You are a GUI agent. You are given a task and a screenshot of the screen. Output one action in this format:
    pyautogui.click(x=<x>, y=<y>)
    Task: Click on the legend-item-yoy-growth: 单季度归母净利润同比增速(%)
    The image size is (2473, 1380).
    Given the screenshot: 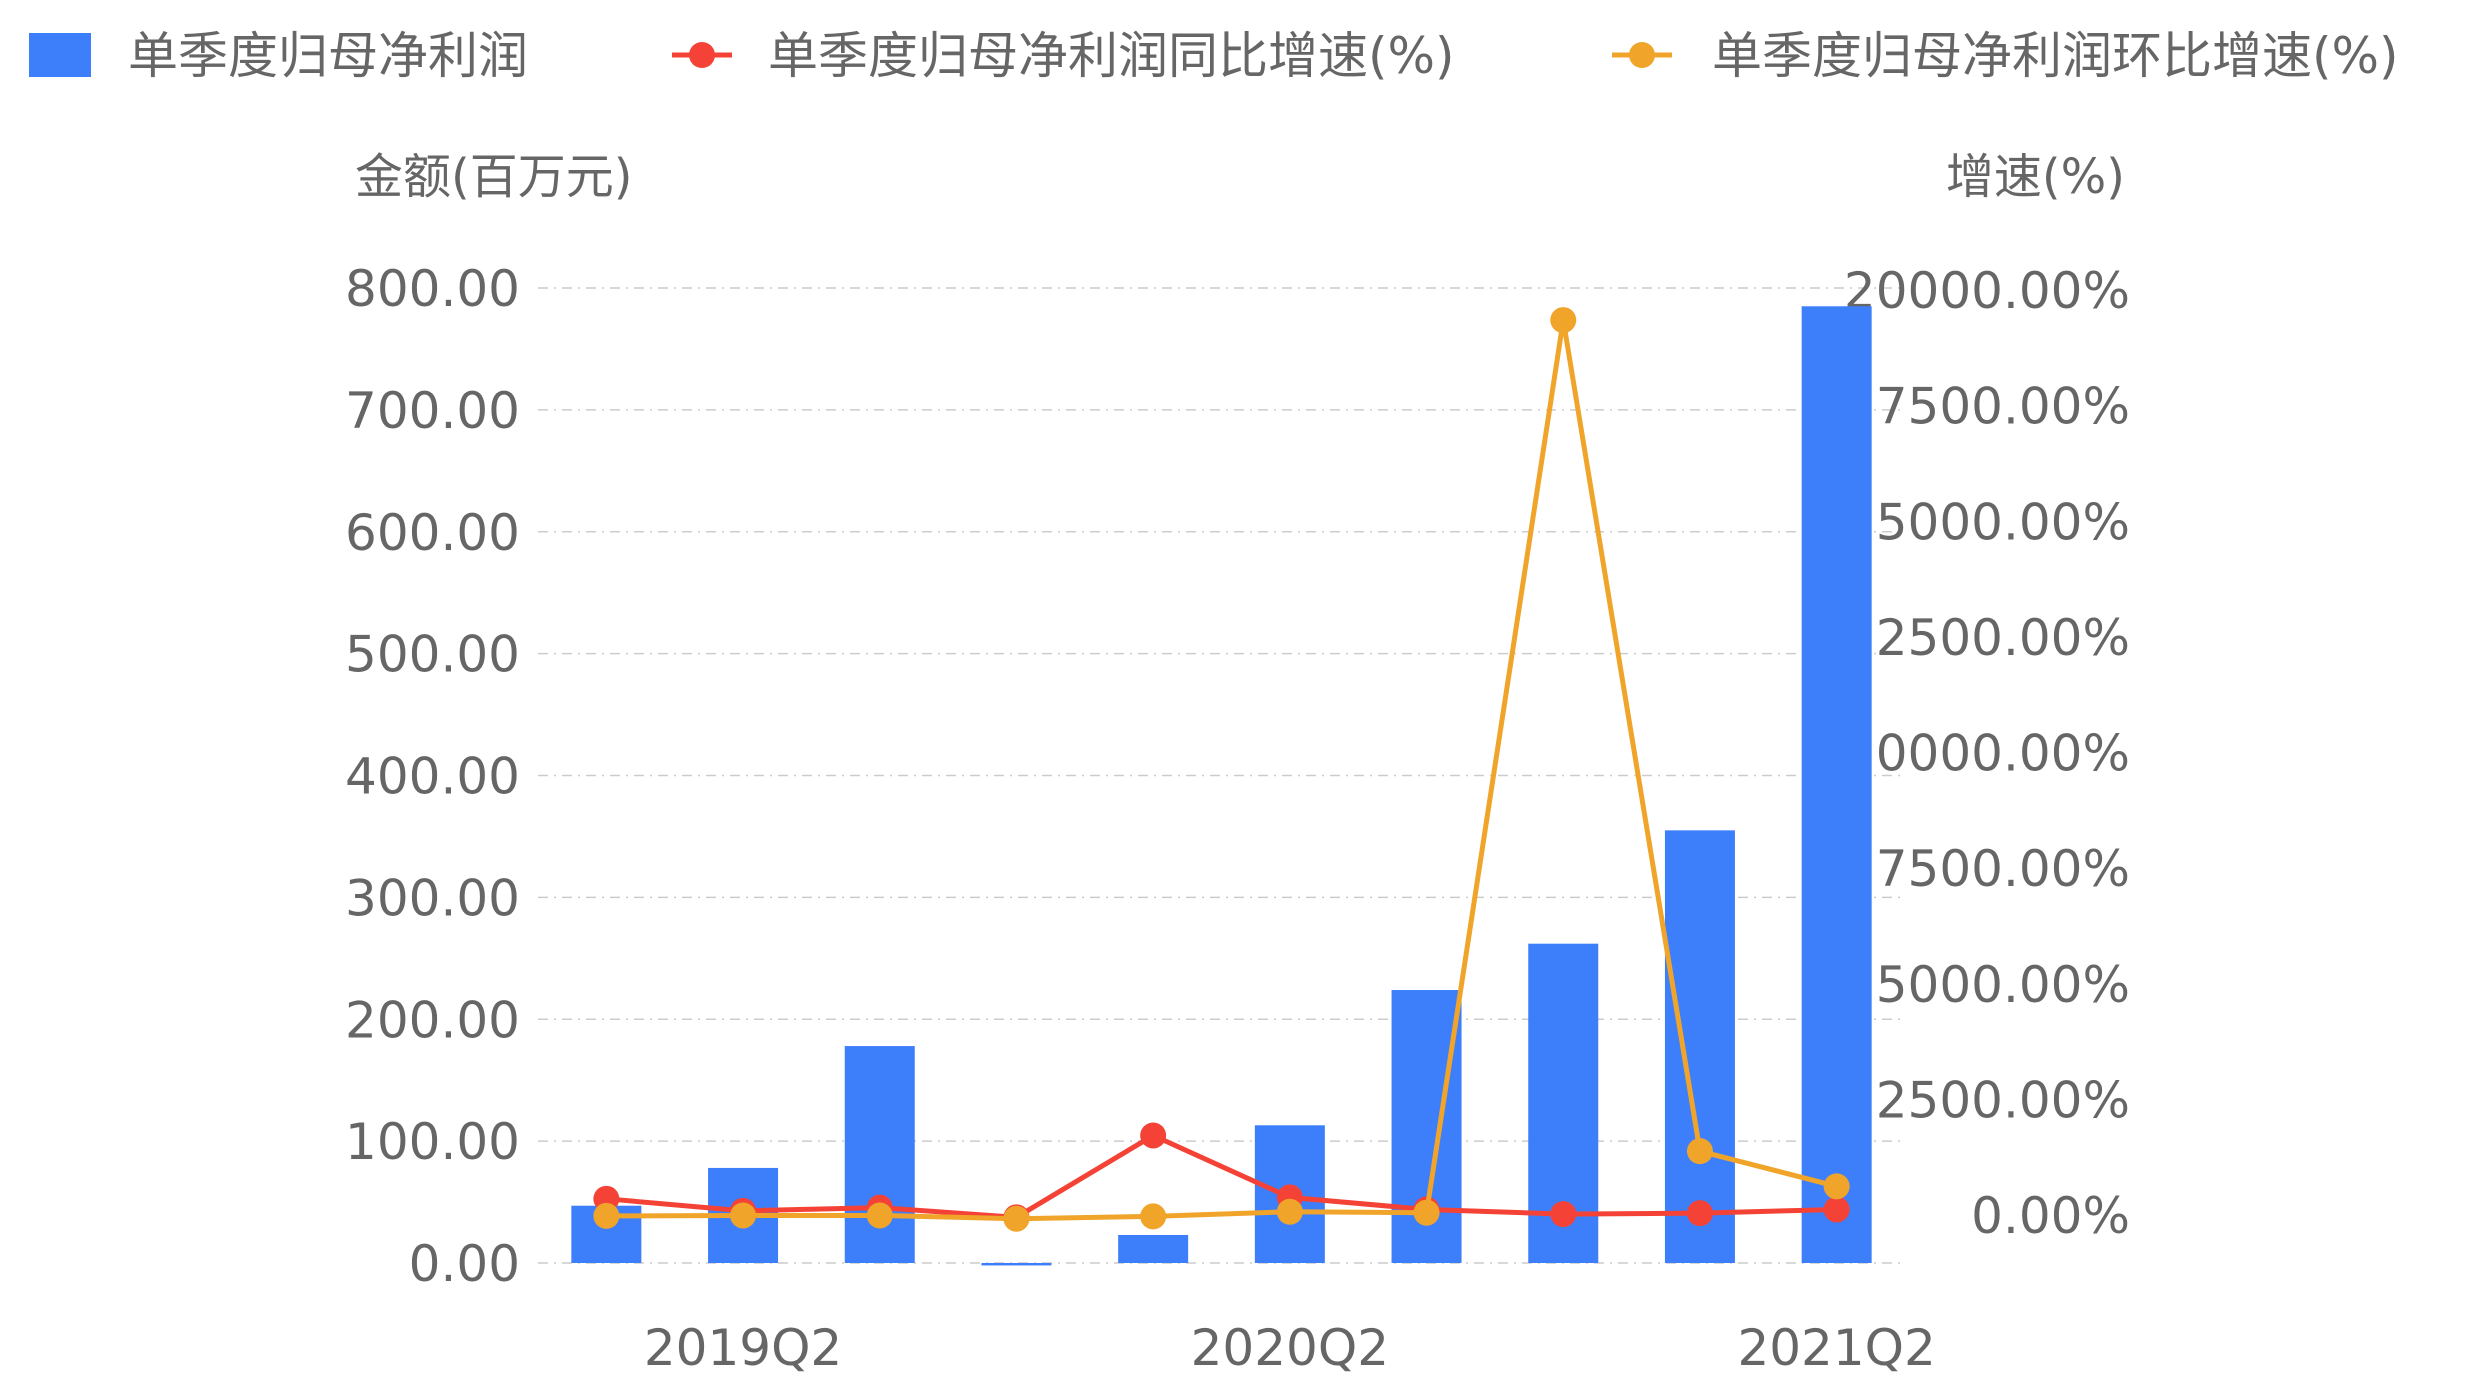 What is the action you would take?
    pyautogui.click(x=1063, y=56)
    